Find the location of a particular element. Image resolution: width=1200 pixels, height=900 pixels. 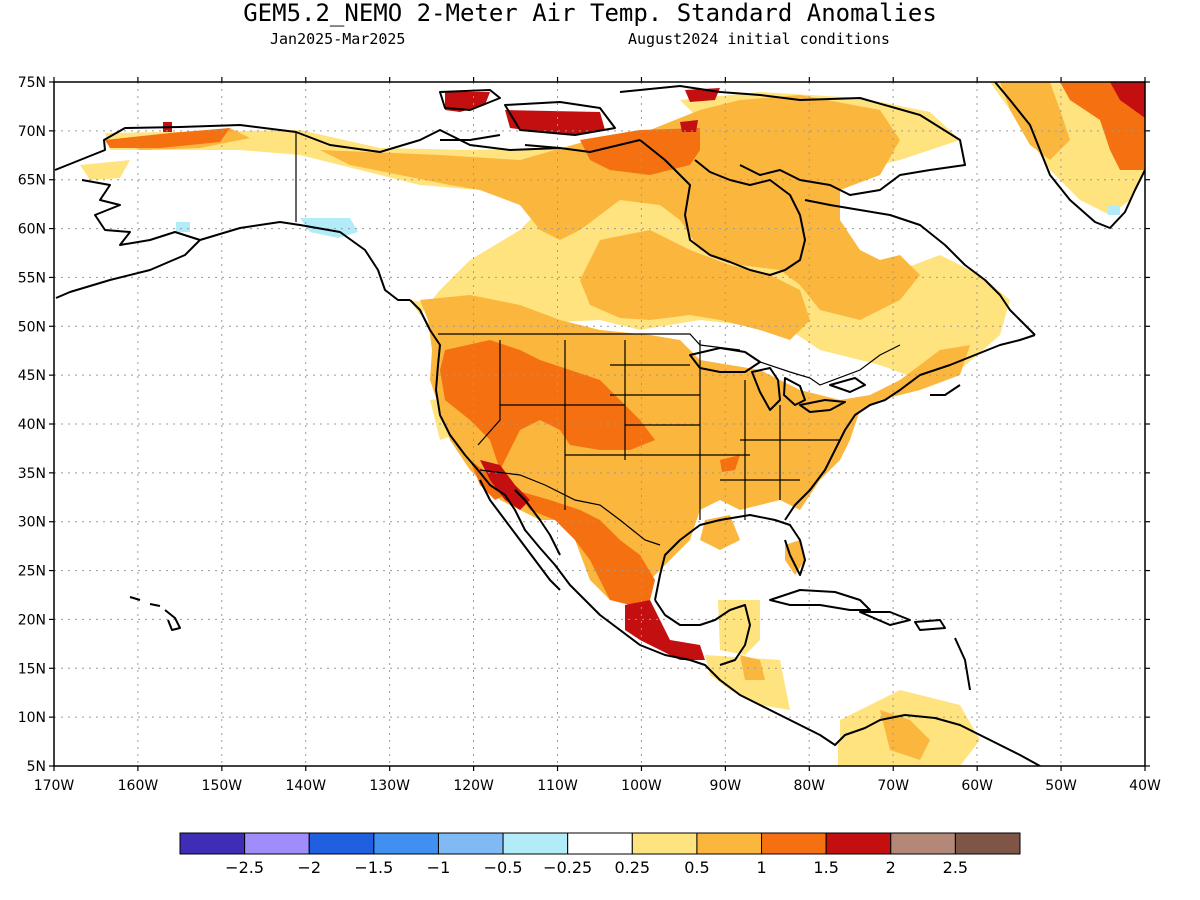

lat-label: 50N is located at coordinates (32, 327).